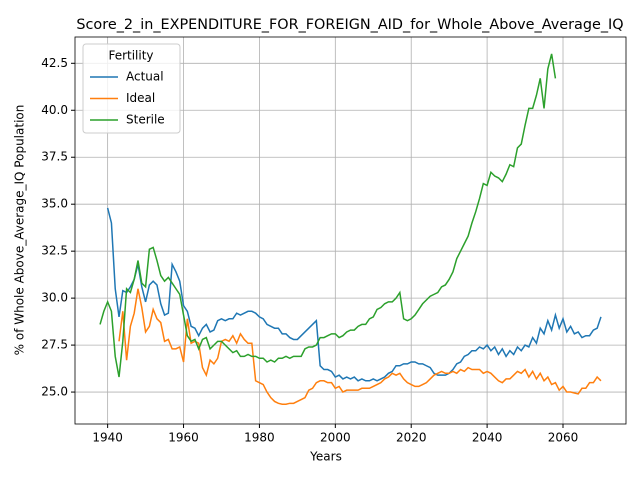  What do you see at coordinates (325, 457) in the screenshot?
I see `x-axis-label: Years` at bounding box center [325, 457].